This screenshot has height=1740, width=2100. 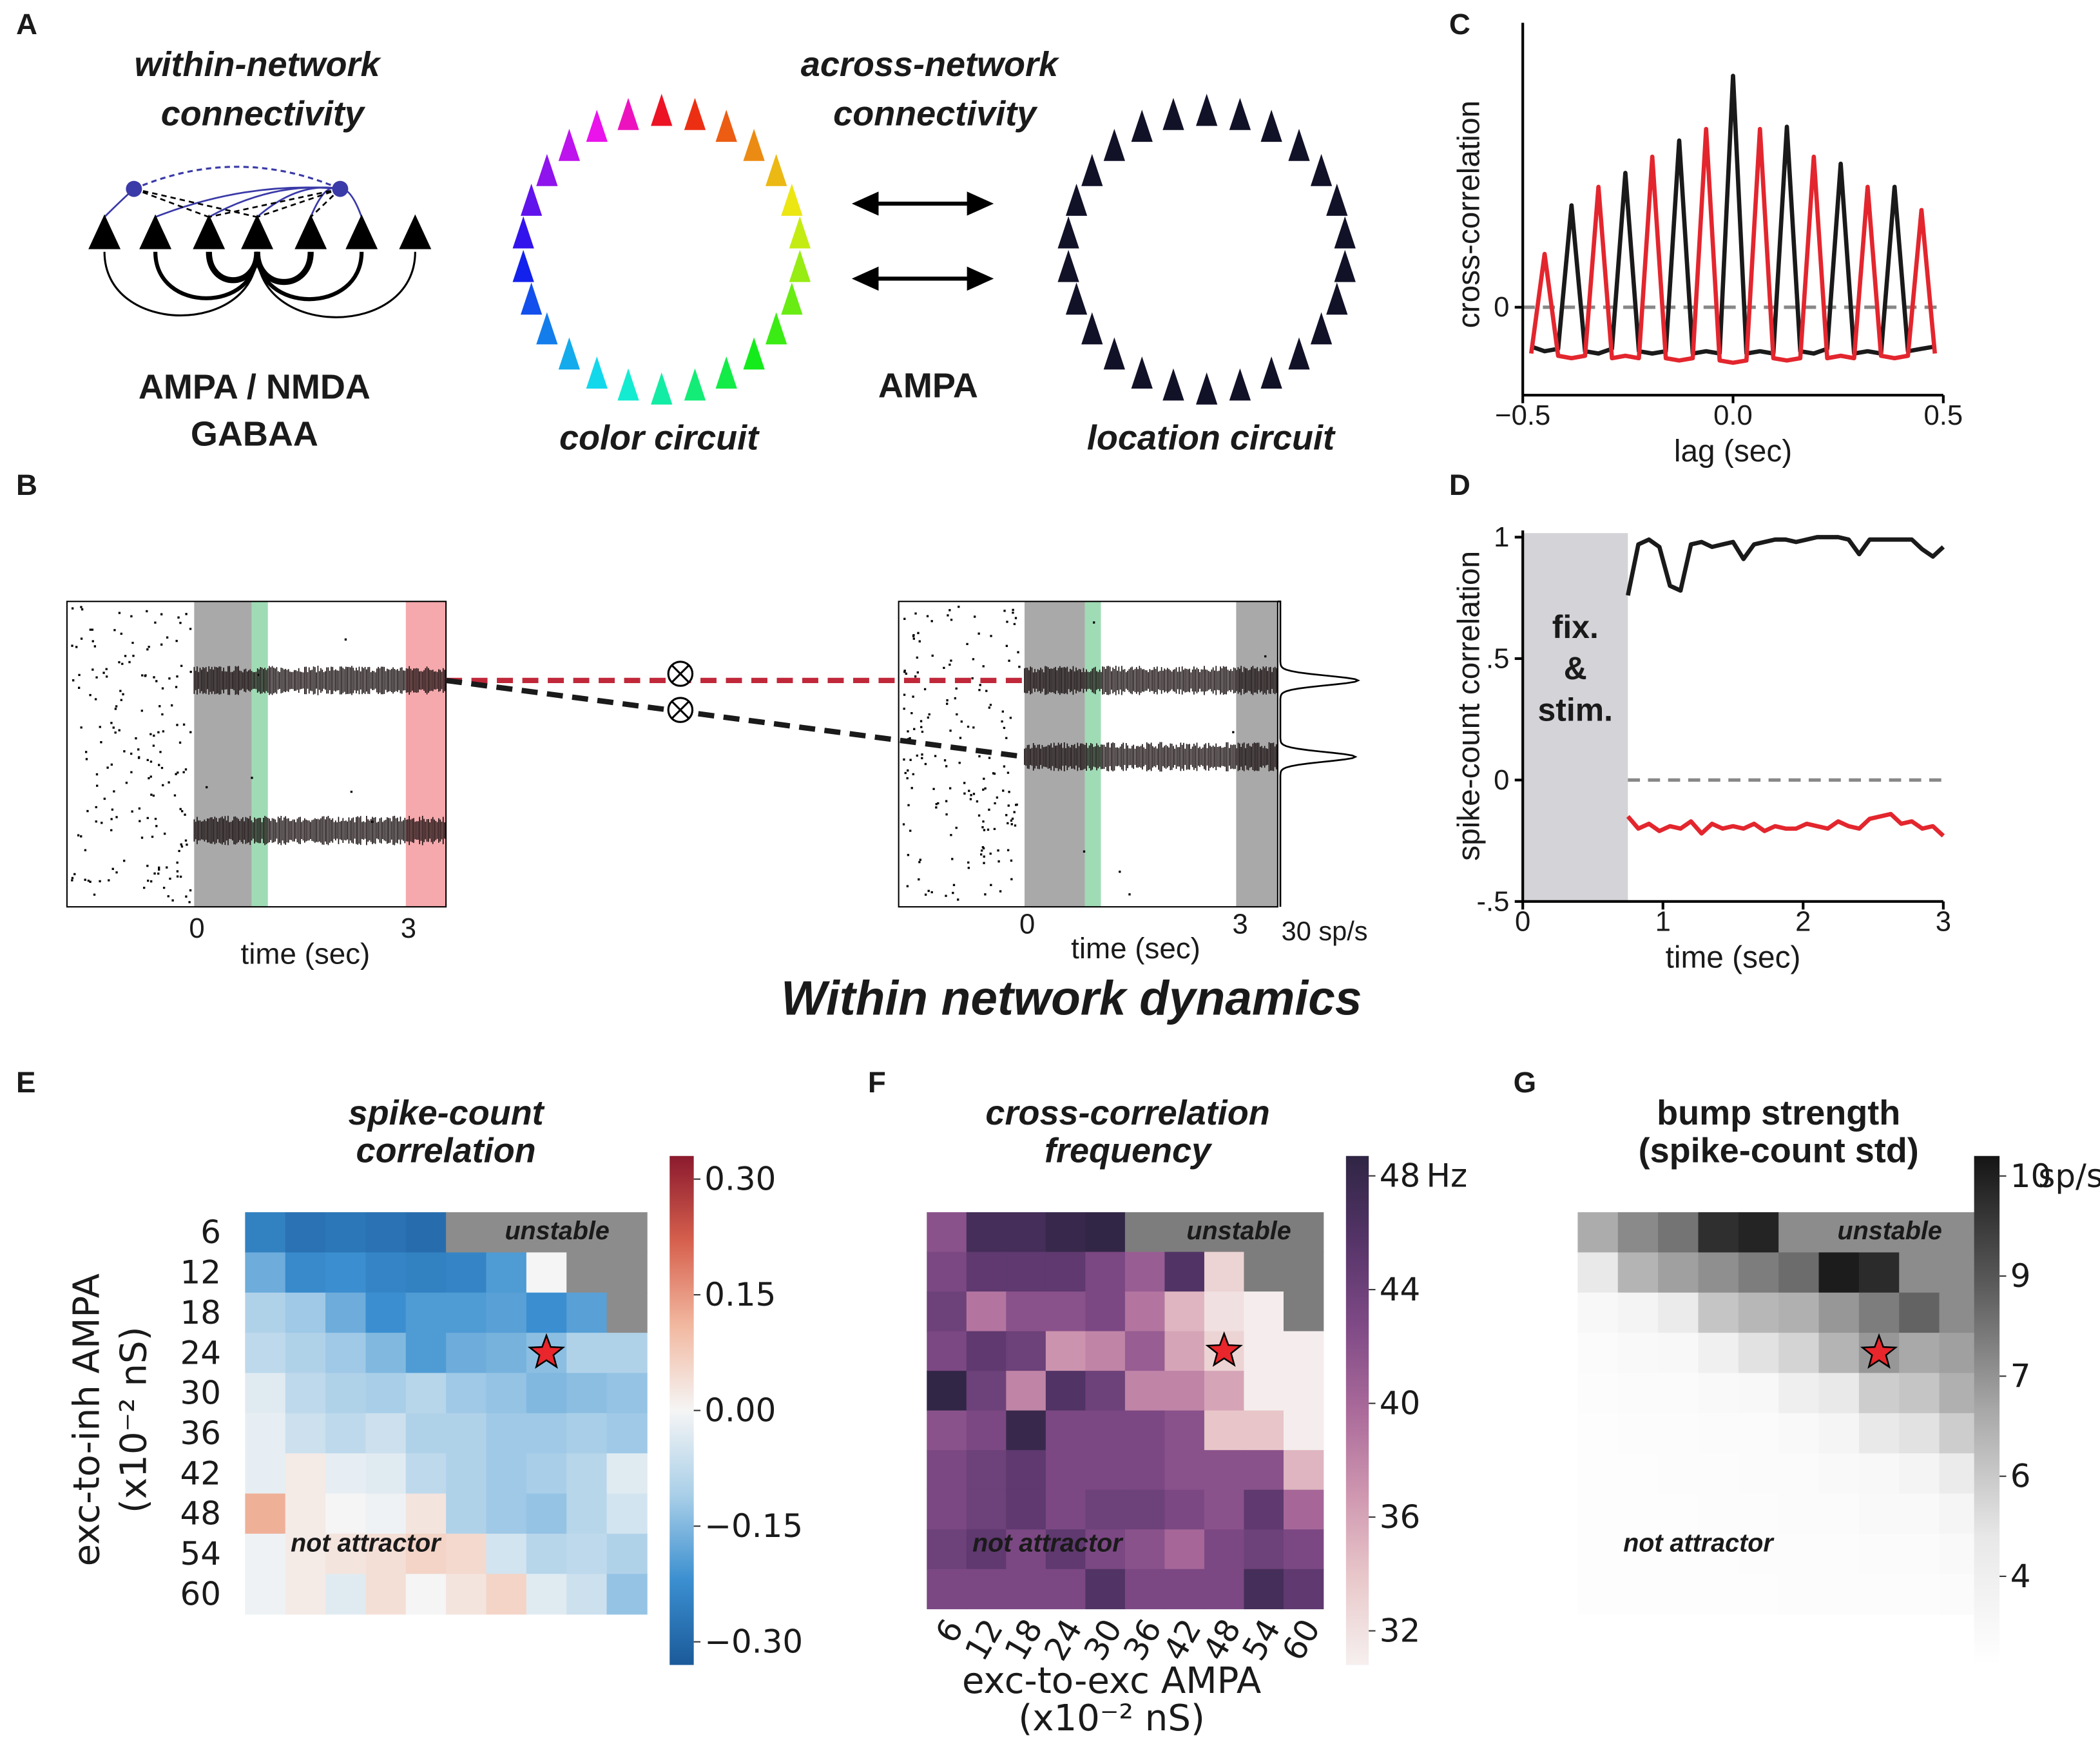 What do you see at coordinates (1318, 753) in the screenshot?
I see `rate-profile` at bounding box center [1318, 753].